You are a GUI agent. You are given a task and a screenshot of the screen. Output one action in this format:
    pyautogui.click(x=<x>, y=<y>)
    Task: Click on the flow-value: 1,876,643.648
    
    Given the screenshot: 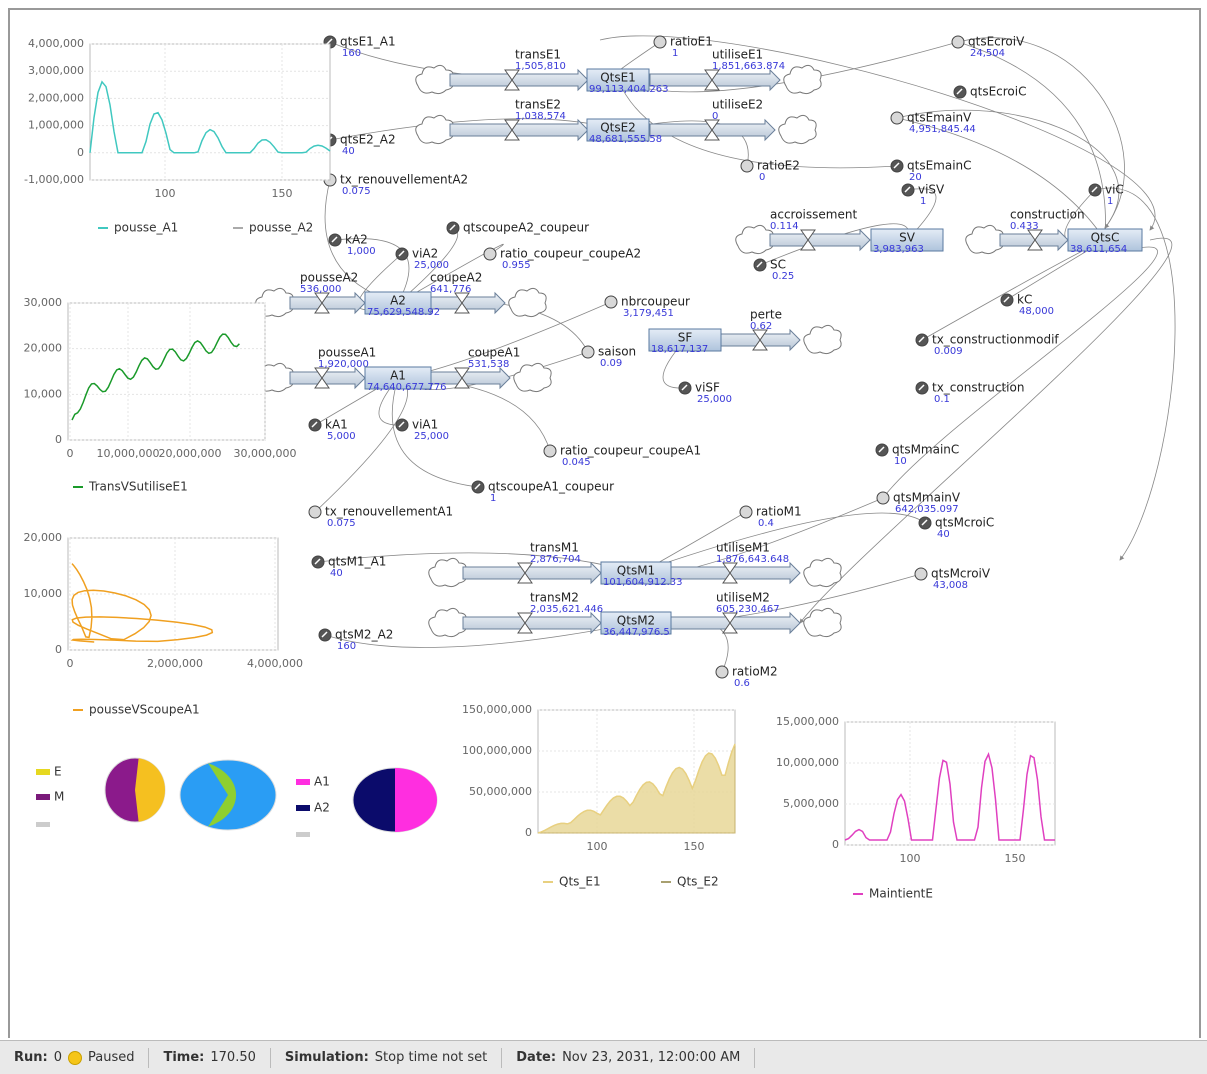 What is the action you would take?
    pyautogui.click(x=752, y=559)
    